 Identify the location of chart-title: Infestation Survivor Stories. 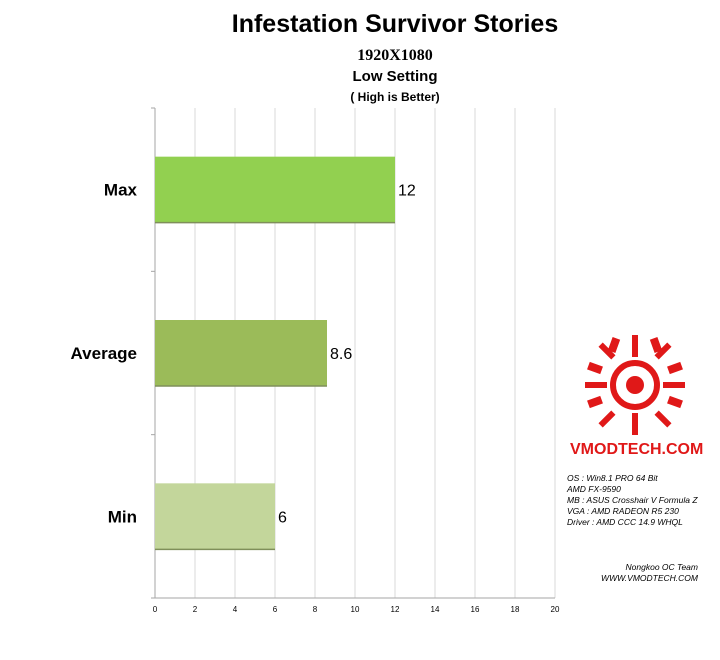
(395, 24).